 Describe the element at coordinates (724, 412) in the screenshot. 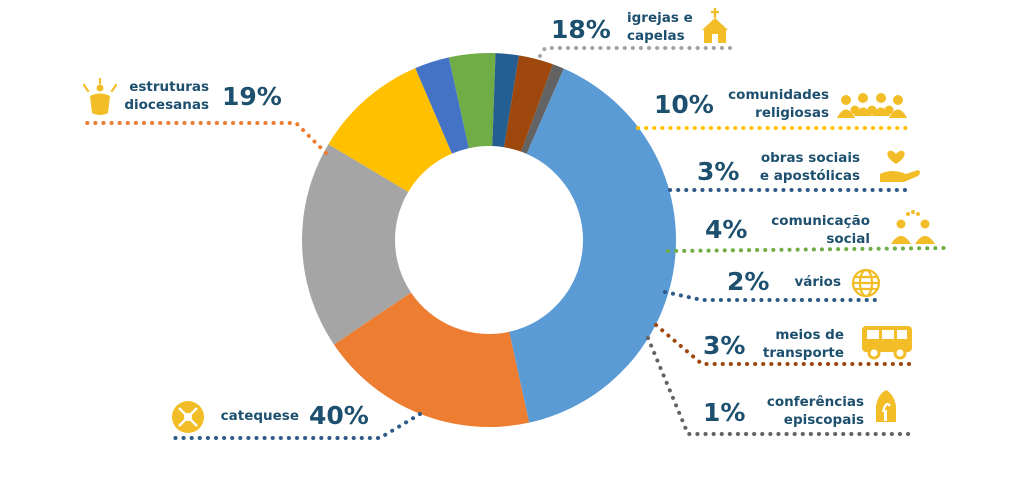

I see `slice-percent: 1%` at that location.